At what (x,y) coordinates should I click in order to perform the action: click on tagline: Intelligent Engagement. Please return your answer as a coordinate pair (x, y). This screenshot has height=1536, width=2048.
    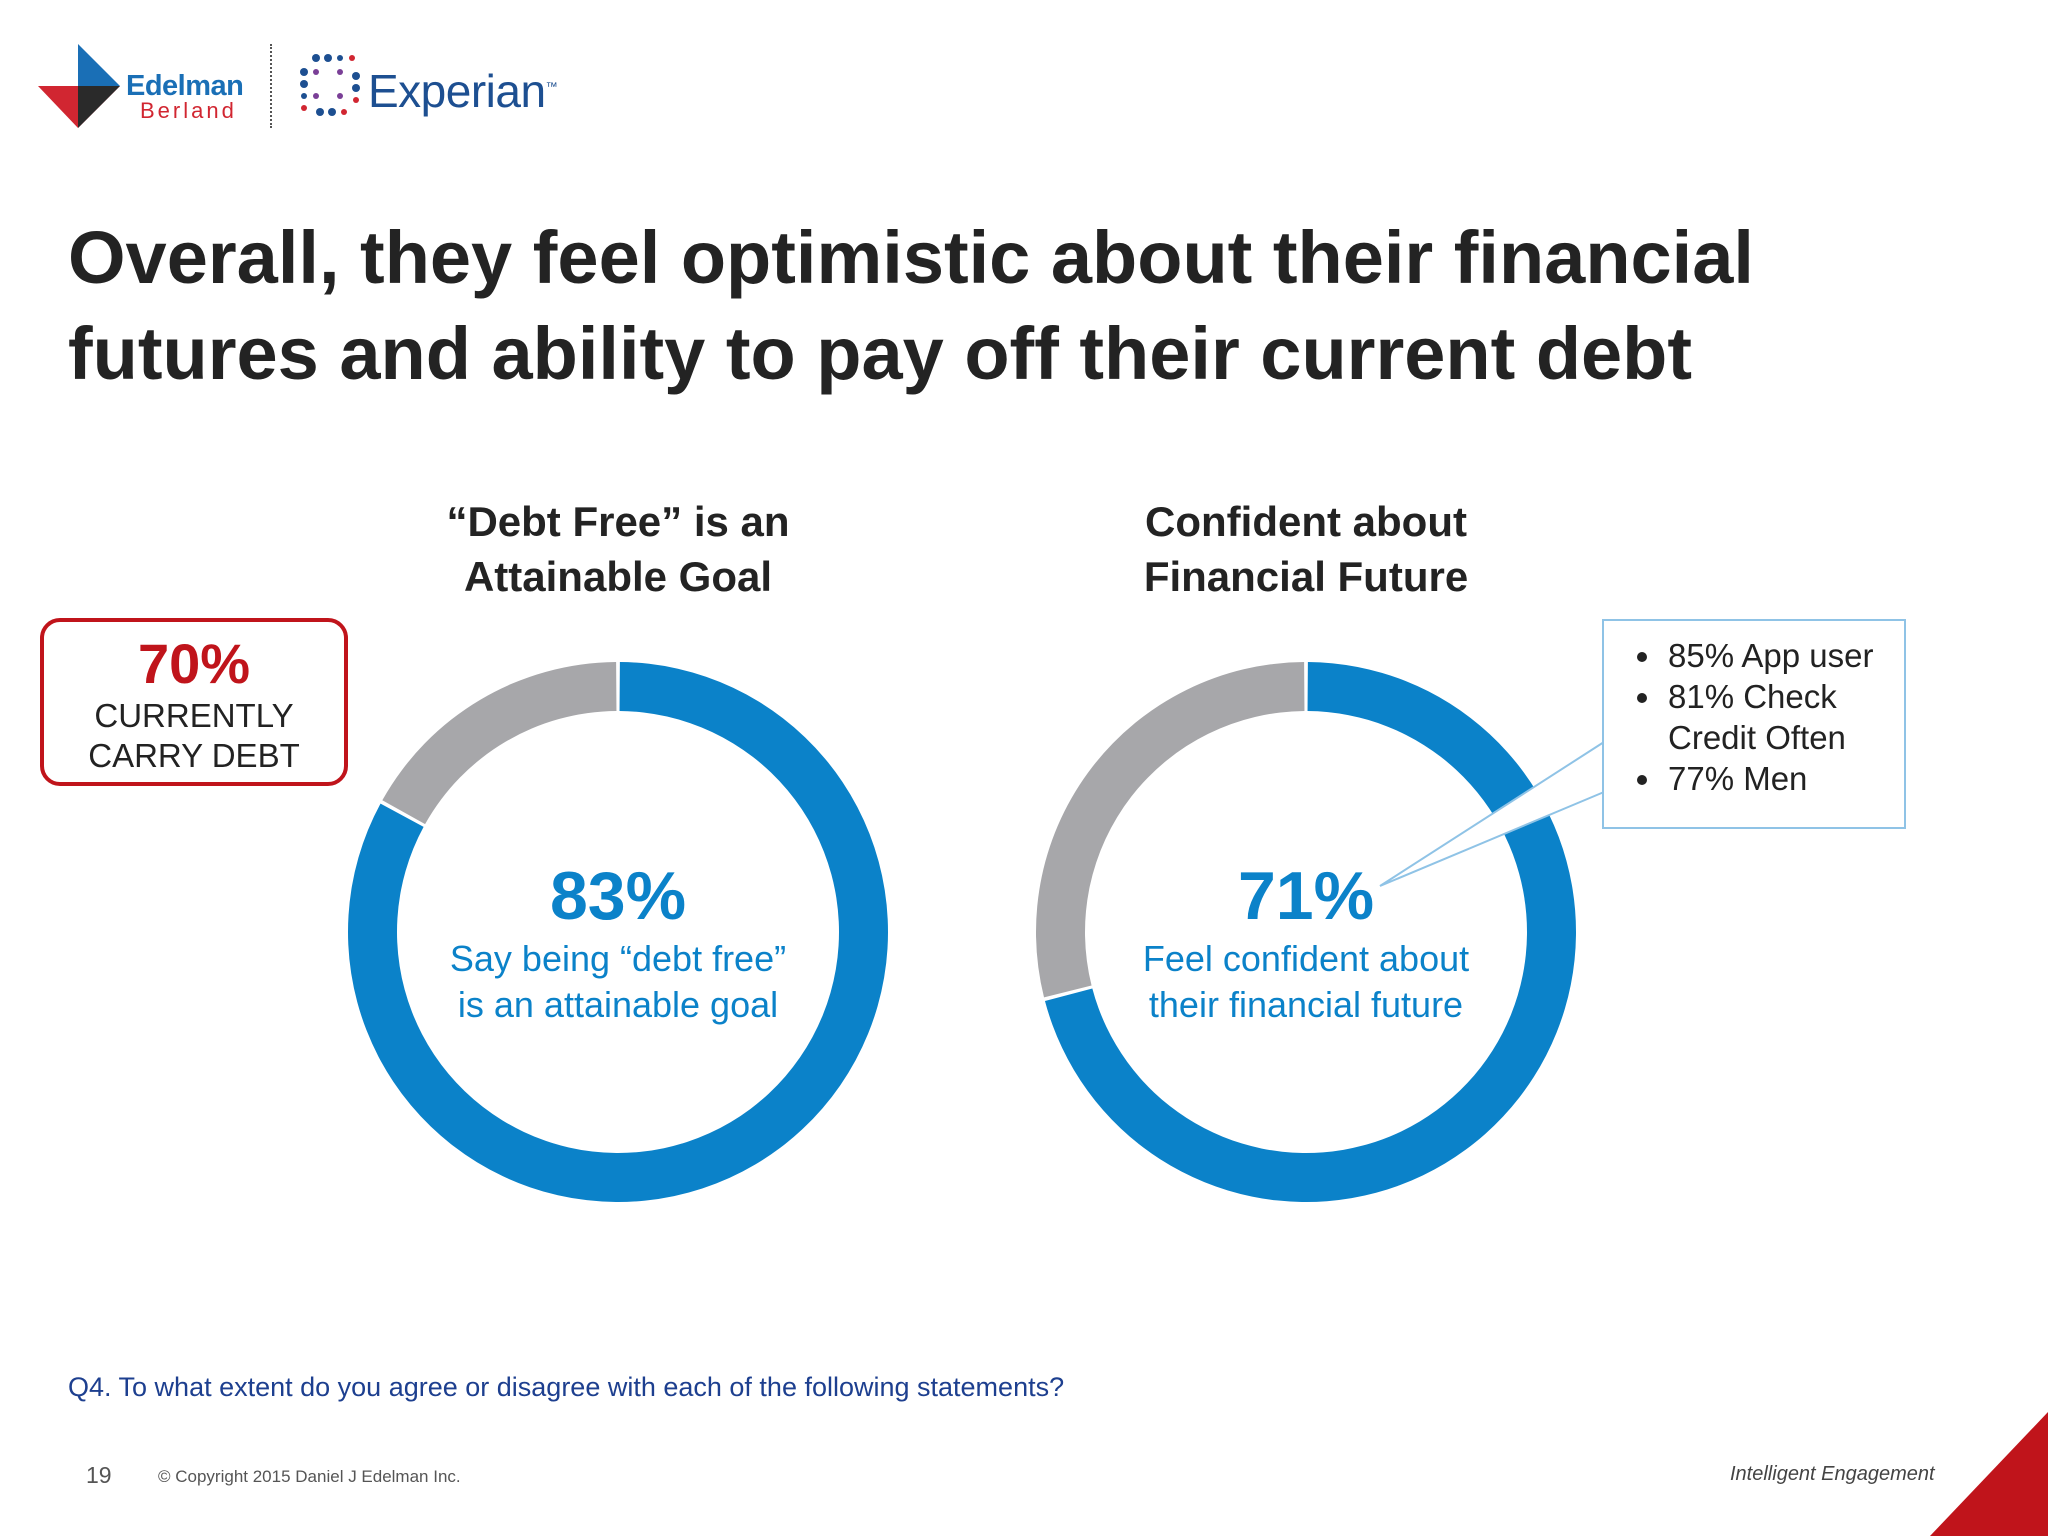
    Looking at the image, I should click on (1832, 1474).